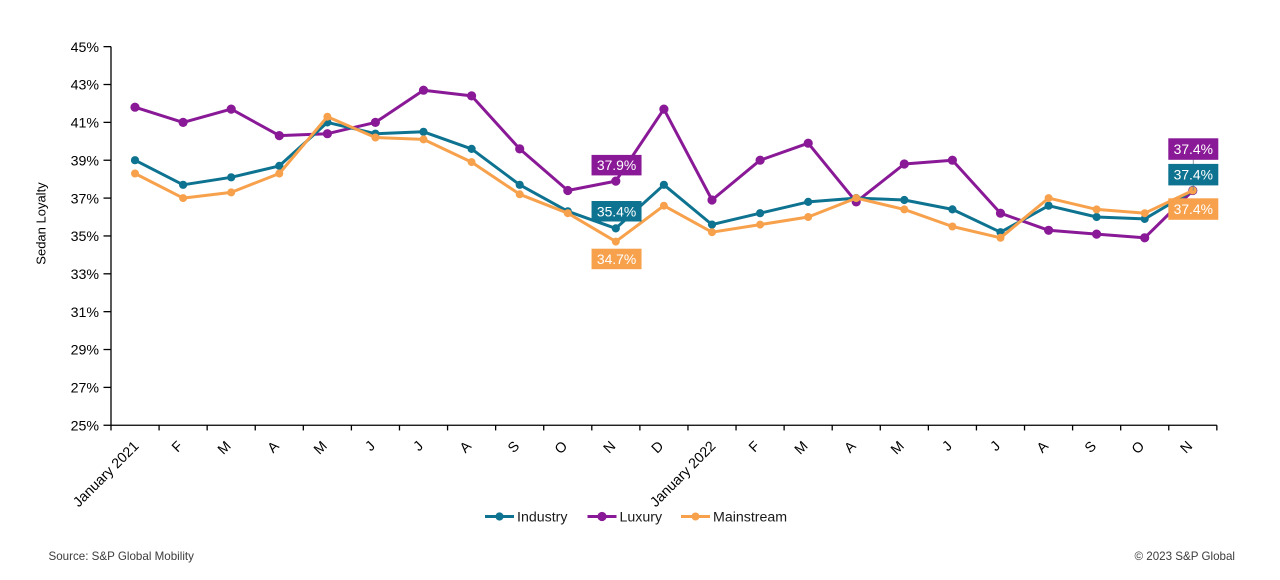 This screenshot has width=1280, height=580. What do you see at coordinates (542, 518) in the screenshot?
I see `svg-text: Industry` at bounding box center [542, 518].